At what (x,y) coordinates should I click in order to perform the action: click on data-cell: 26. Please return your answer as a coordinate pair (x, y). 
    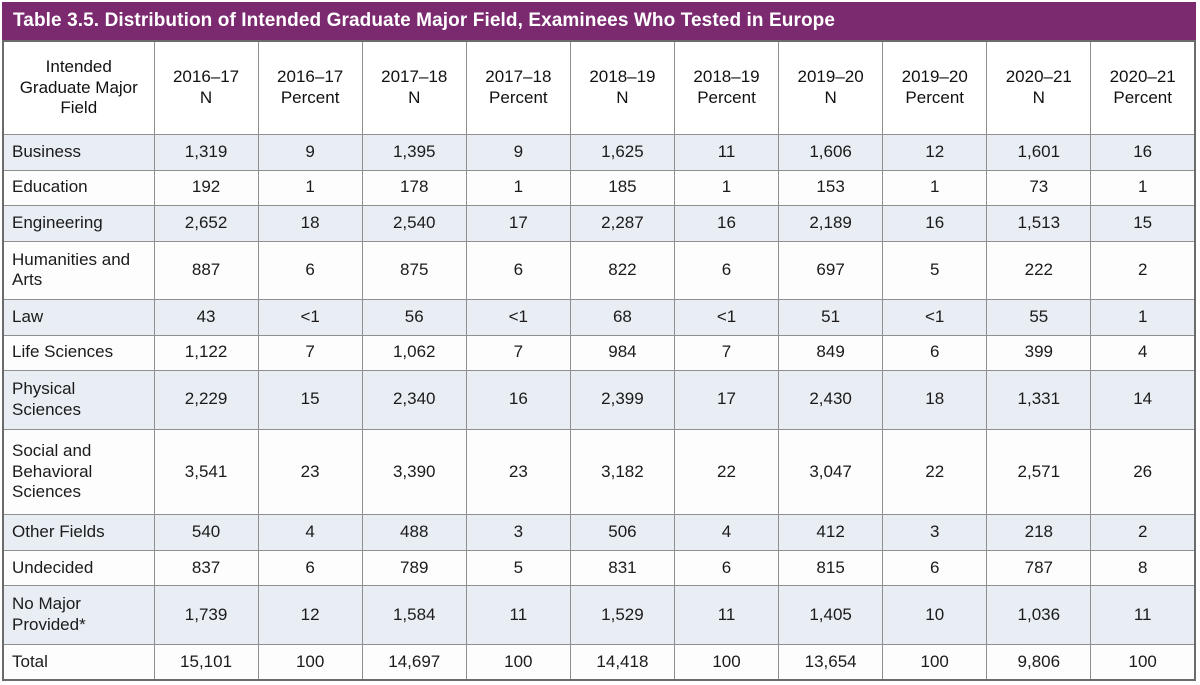
    Looking at the image, I should click on (1143, 472).